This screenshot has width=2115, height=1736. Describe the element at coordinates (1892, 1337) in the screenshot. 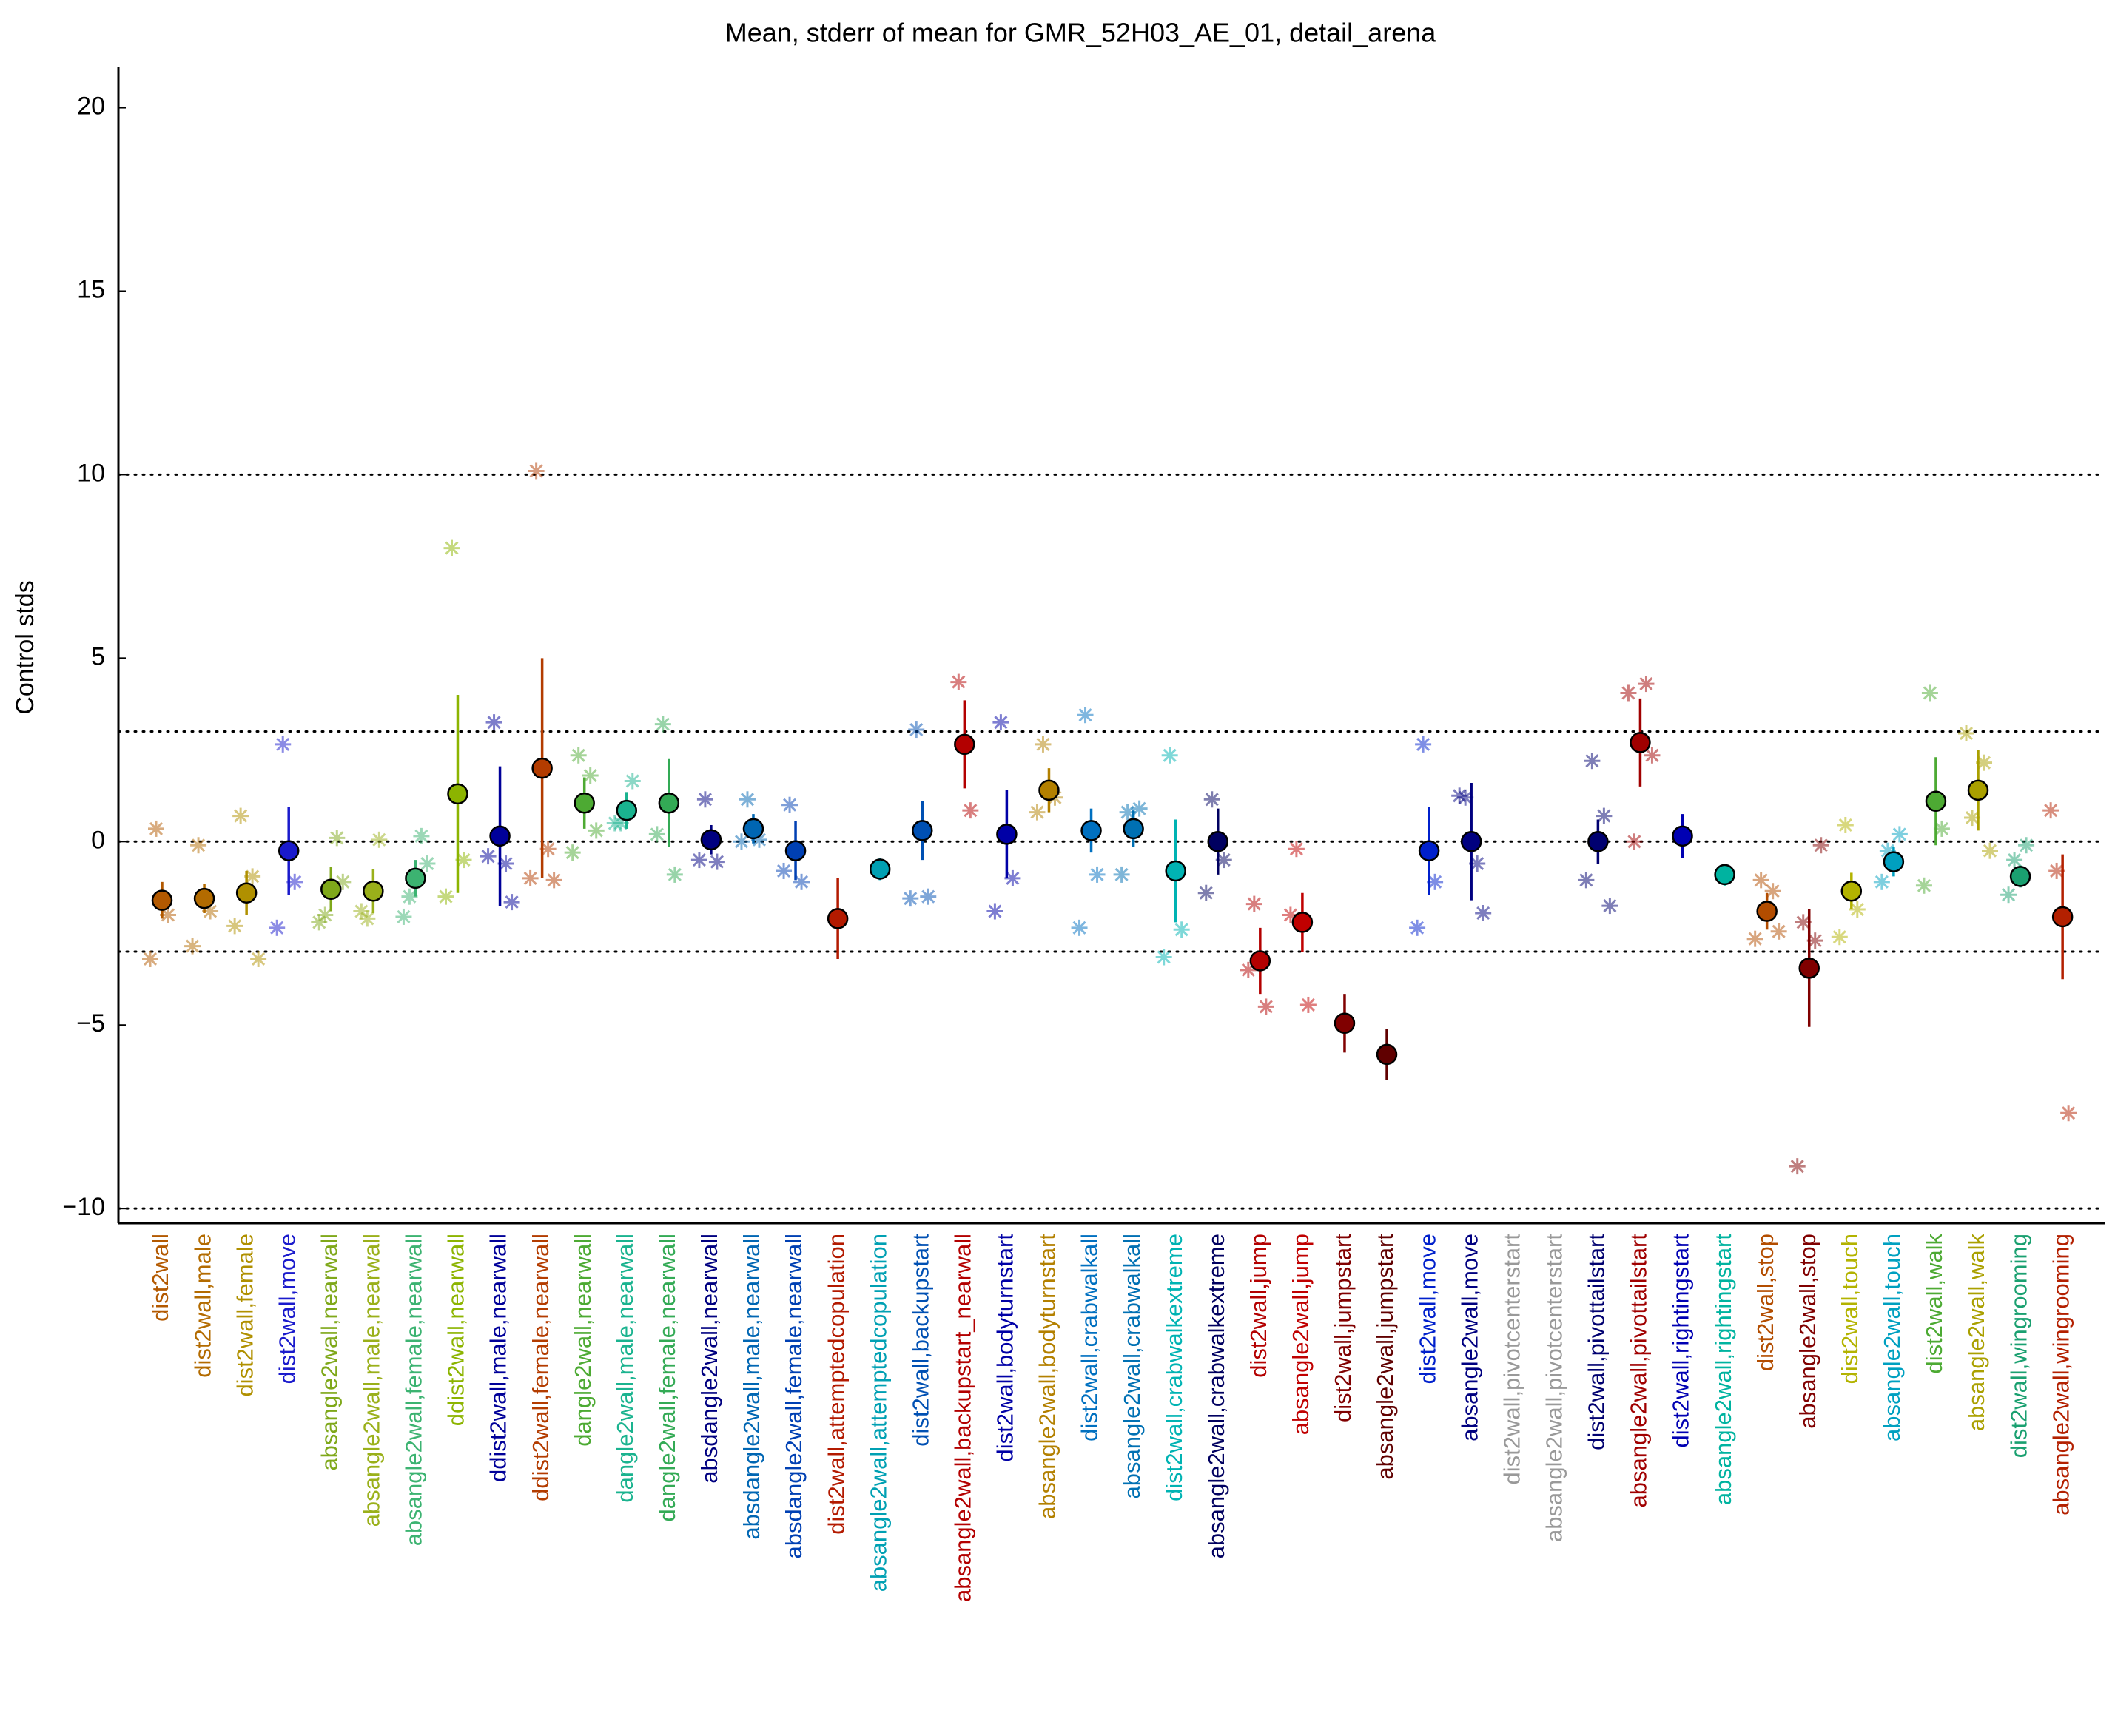

I see `x-tick-label: absangle2wall,touch` at that location.